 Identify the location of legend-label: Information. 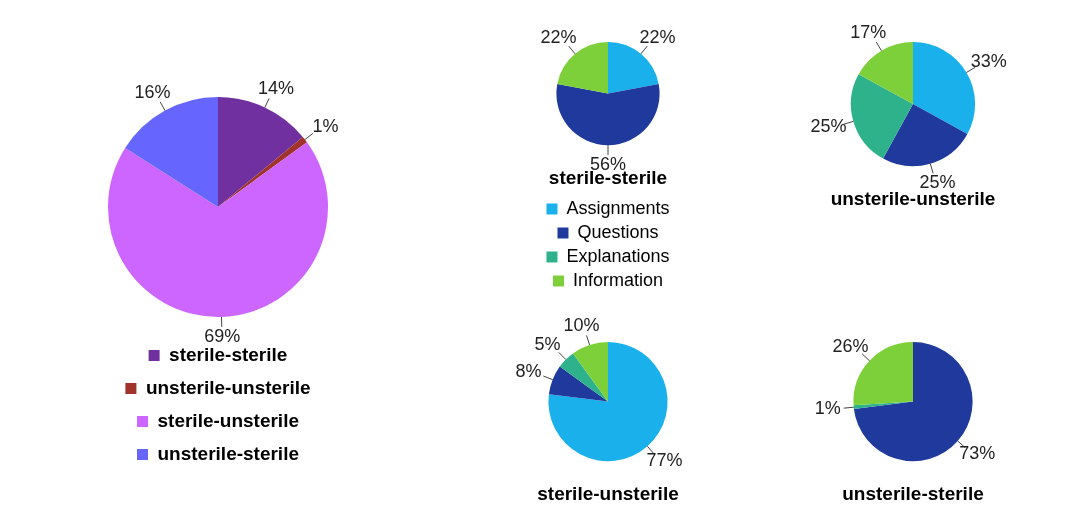
(618, 279).